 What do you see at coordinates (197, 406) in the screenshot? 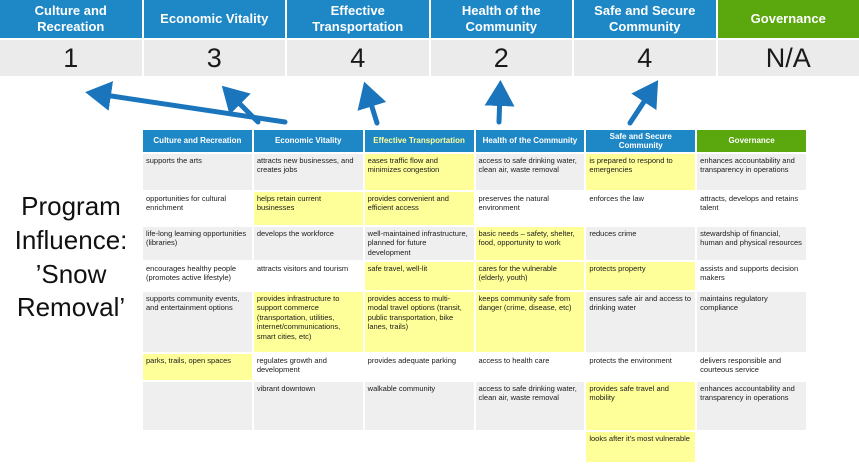
I see `matrix-cell-r7-c1` at bounding box center [197, 406].